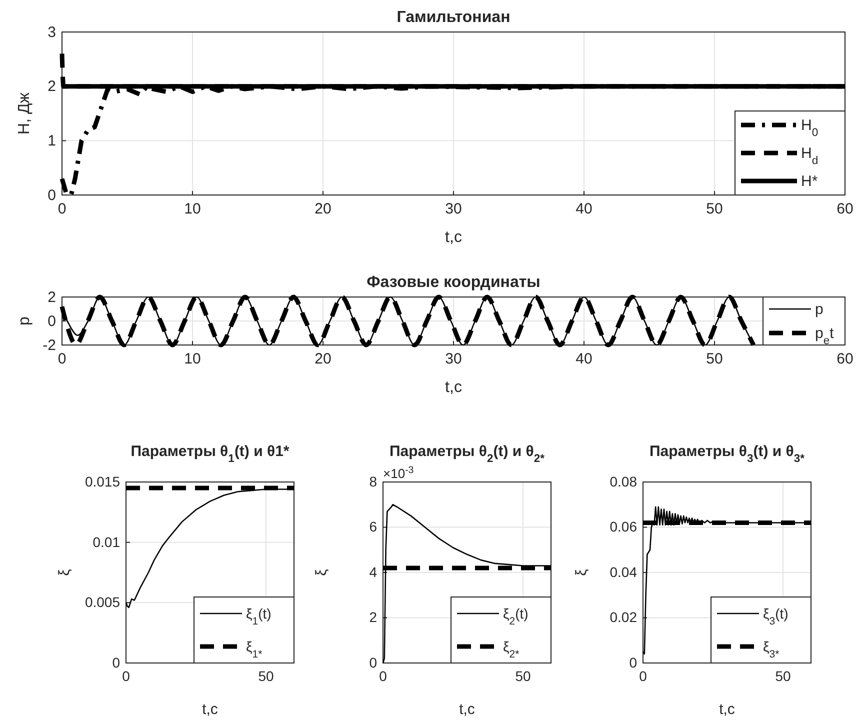  Describe the element at coordinates (24, 321) in the screenshot. I see `y-axis-title: p` at that location.